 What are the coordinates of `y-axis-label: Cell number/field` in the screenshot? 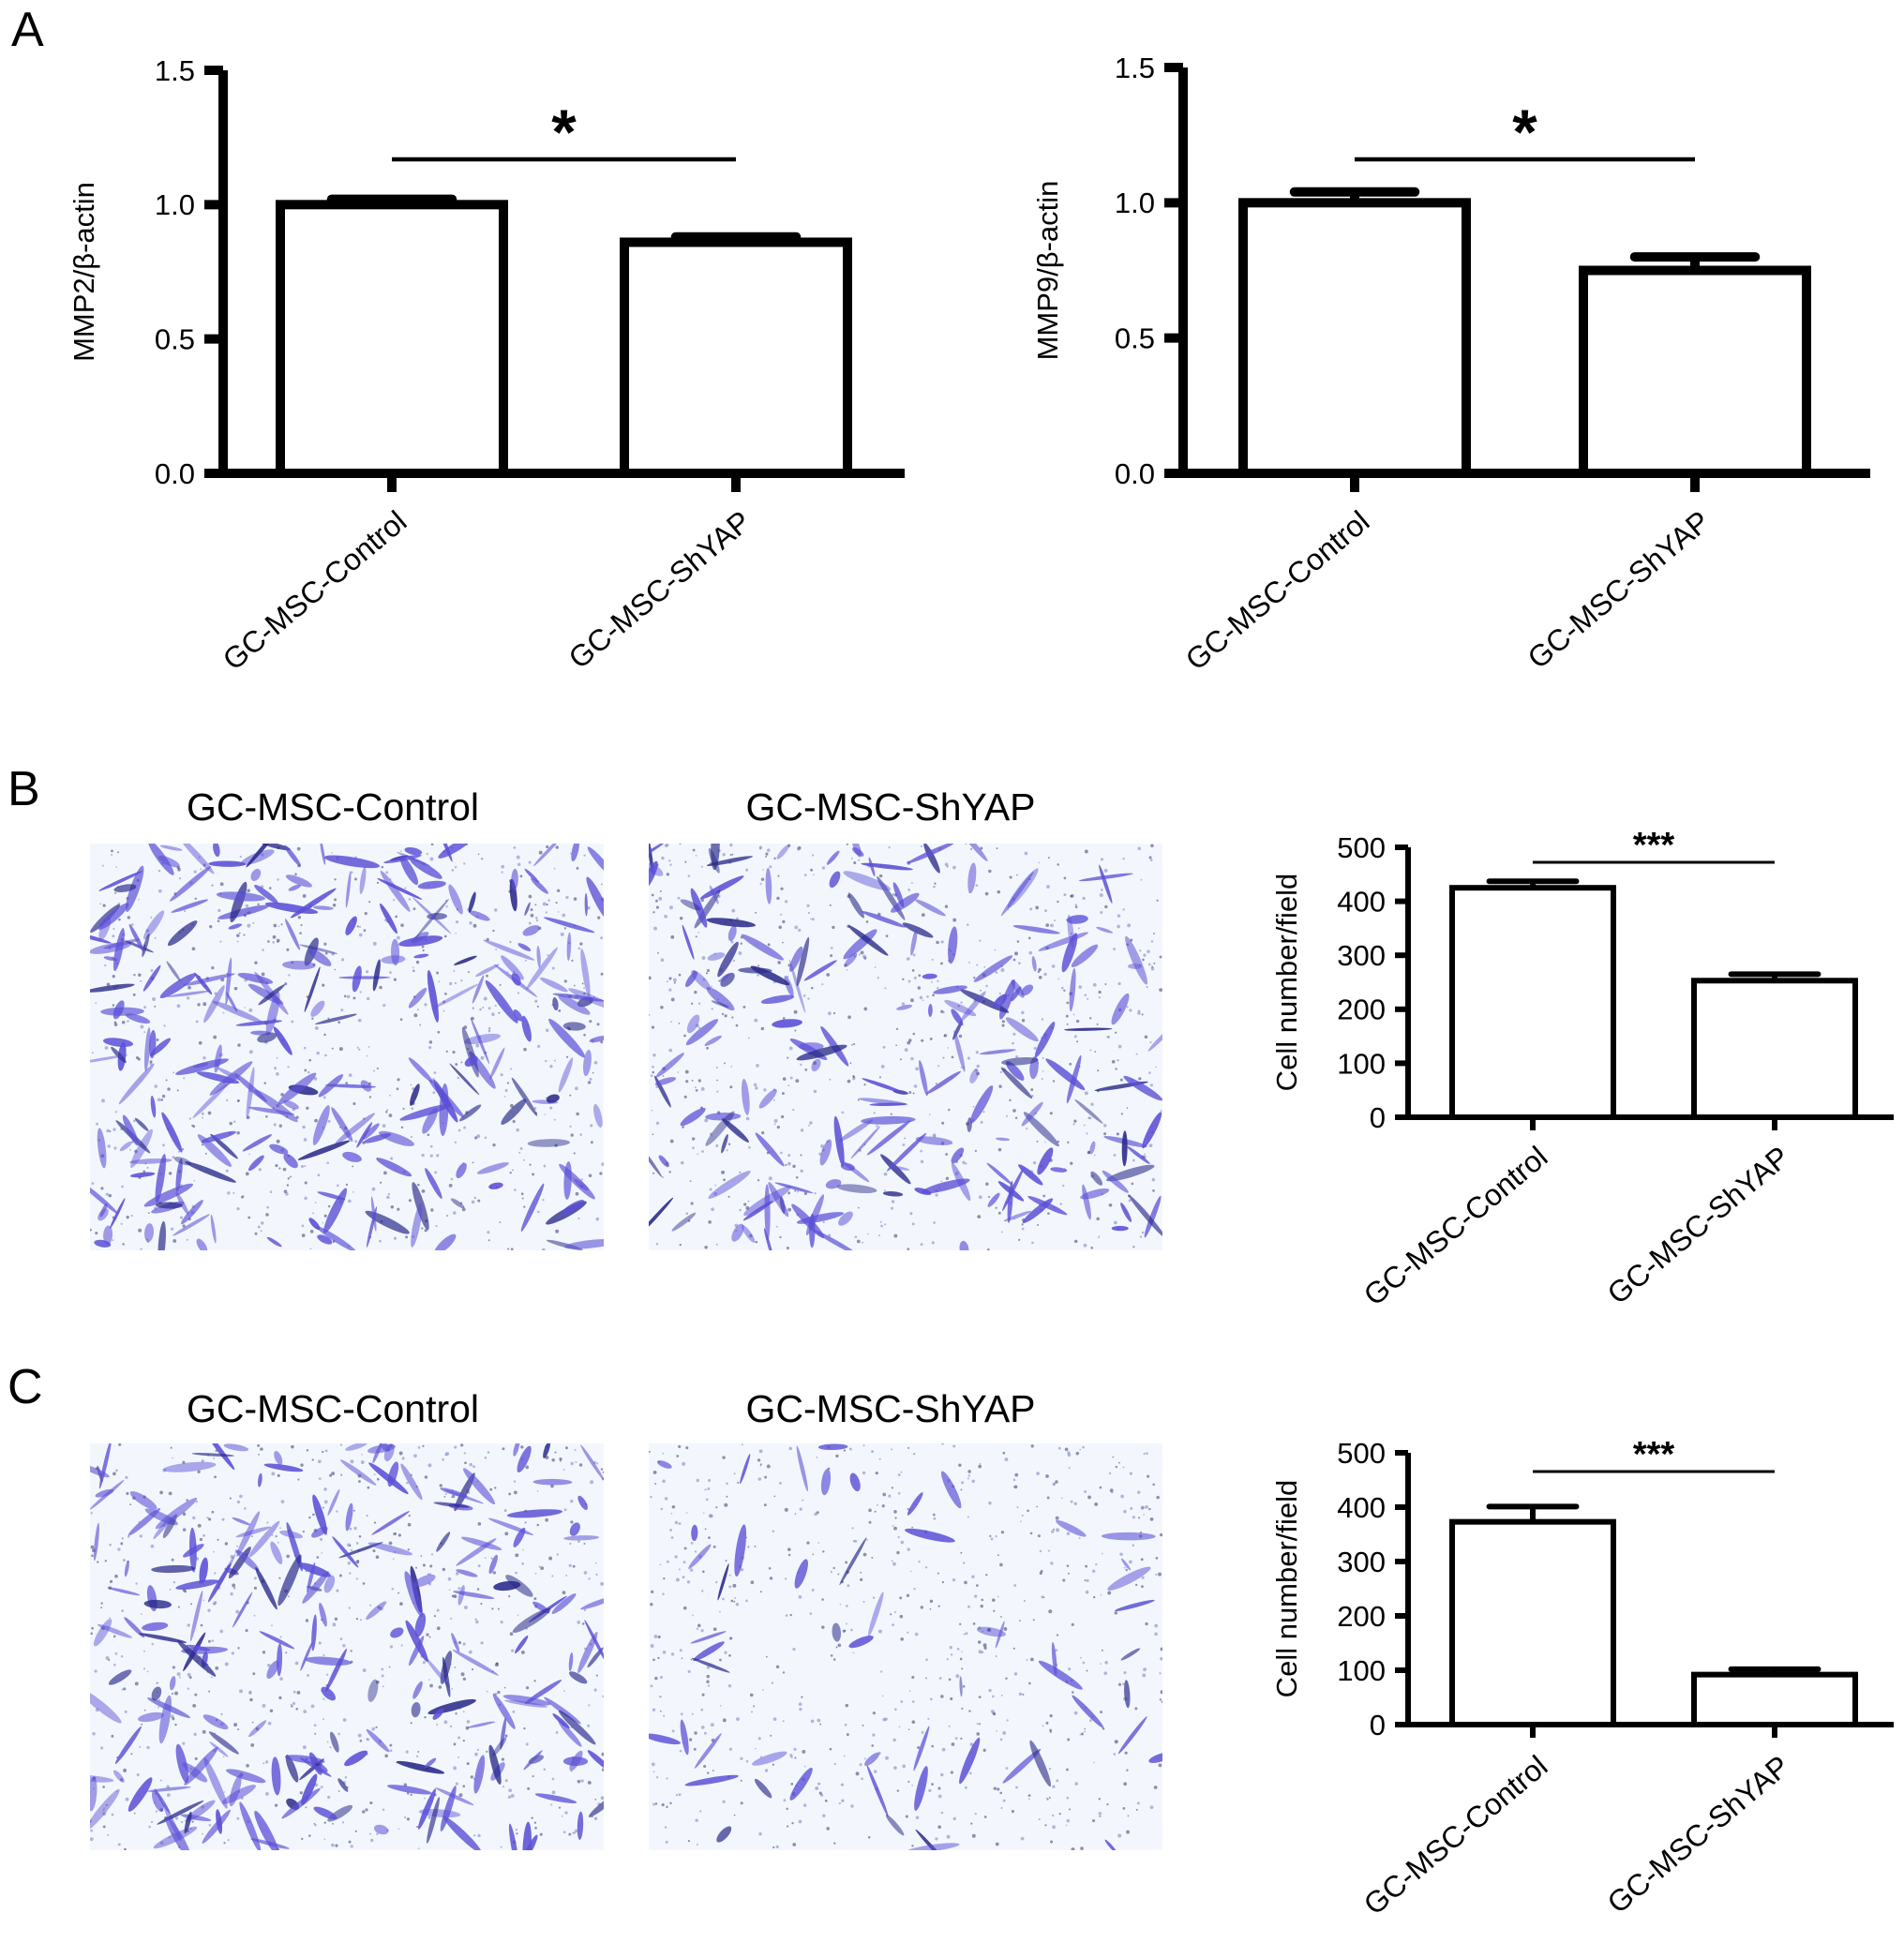 It's located at (1286, 983).